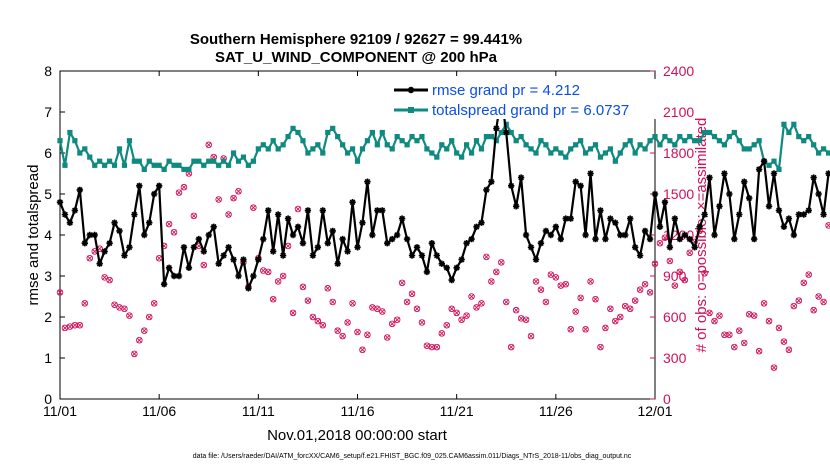 The image size is (830, 470). What do you see at coordinates (54, 235) in the screenshot?
I see `y-axis-left: 0 1 2 3 4 5 6 7 8` at bounding box center [54, 235].